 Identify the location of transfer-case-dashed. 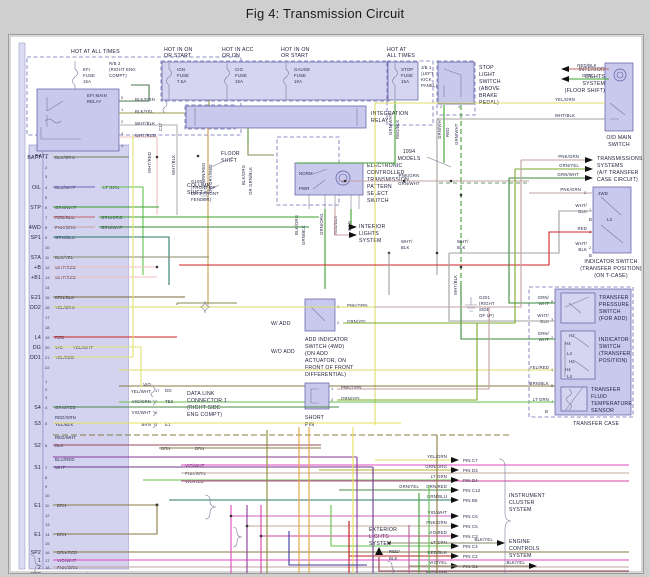
(581, 352).